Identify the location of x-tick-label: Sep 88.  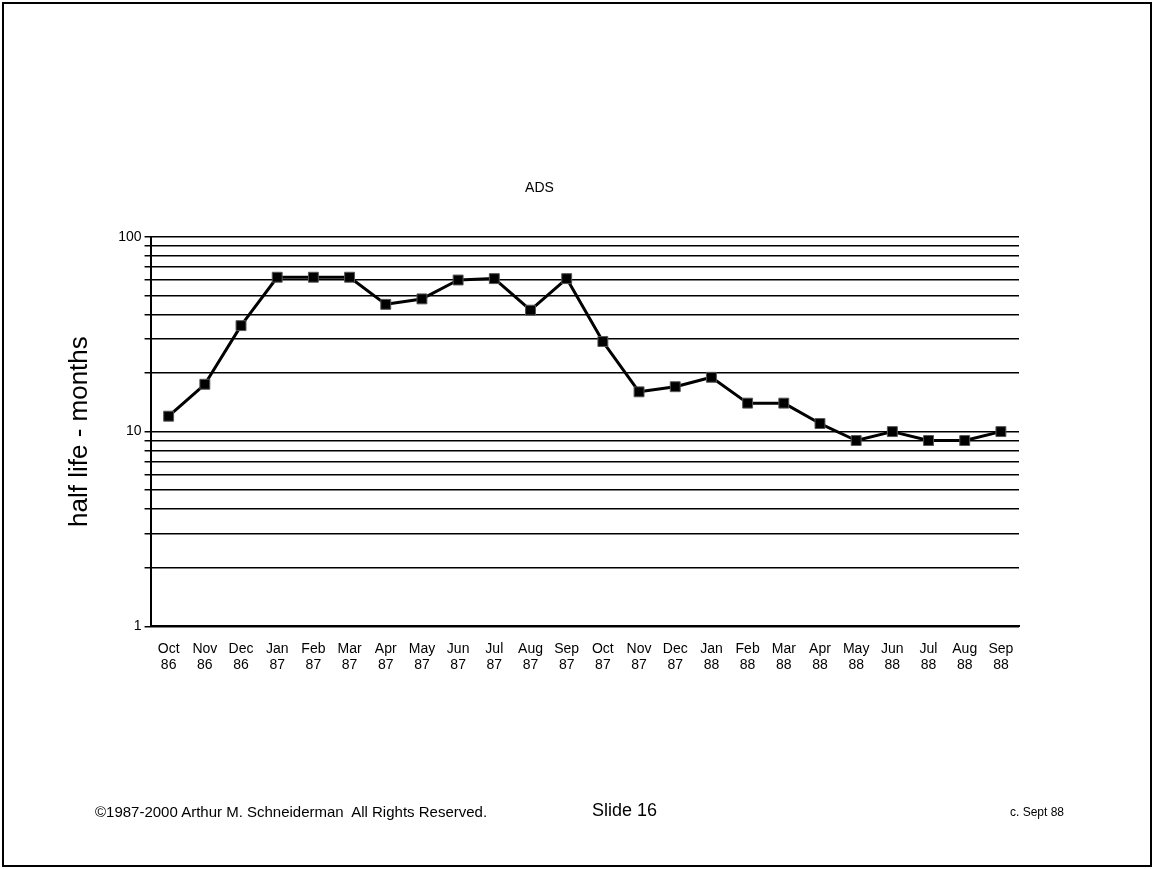
(1001, 656).